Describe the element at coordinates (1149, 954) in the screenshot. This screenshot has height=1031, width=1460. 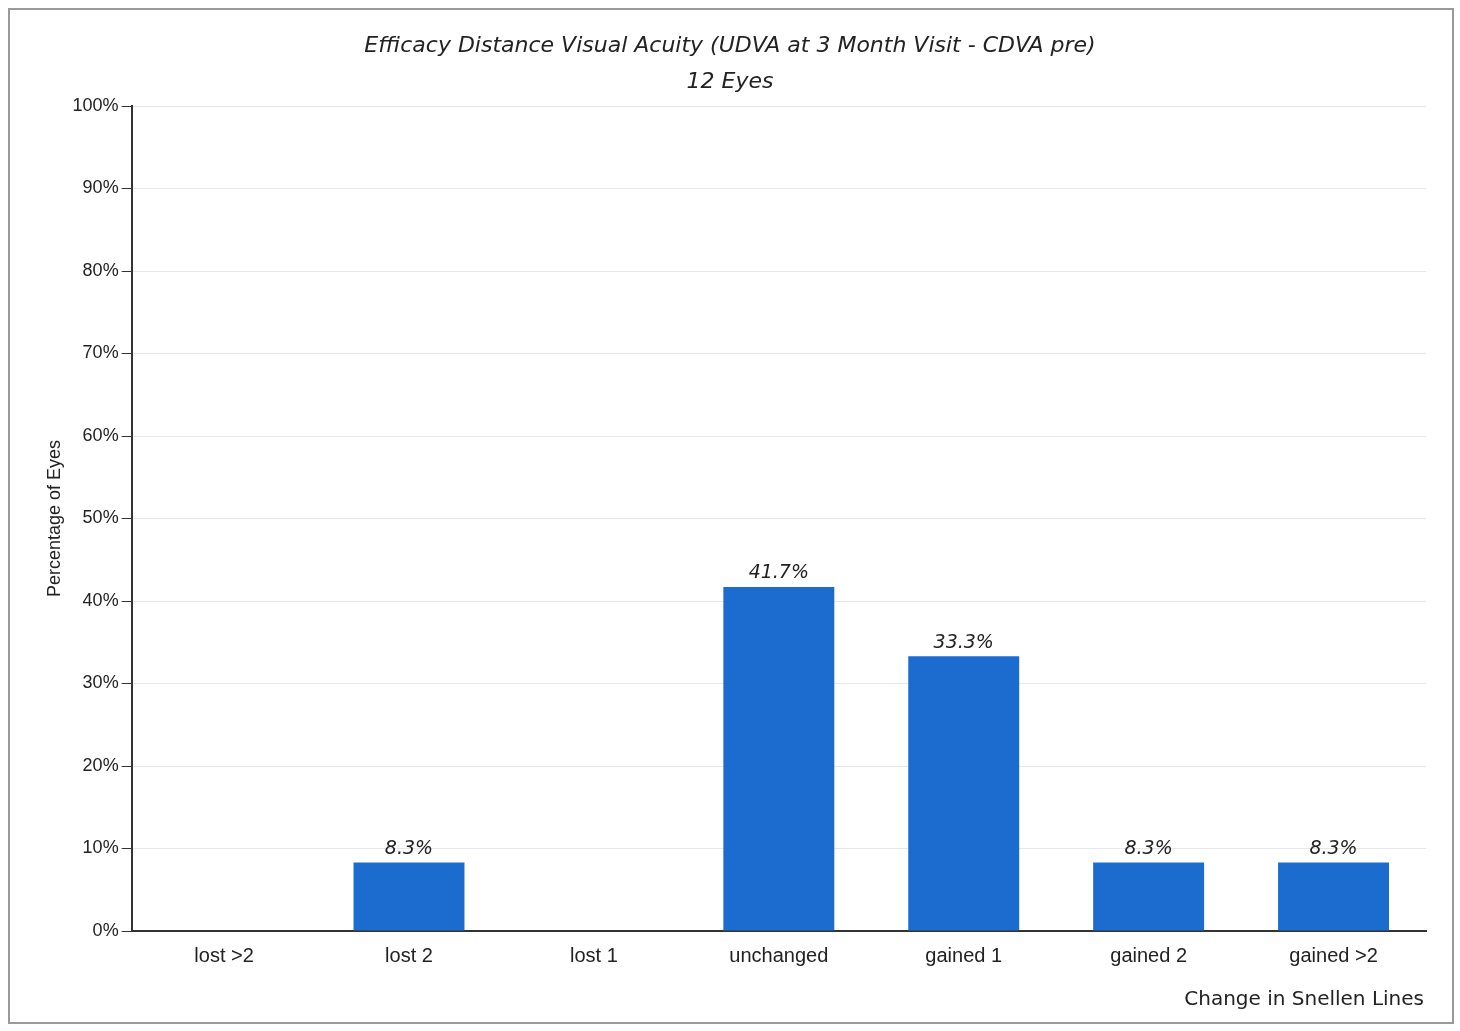
I see `x-tick-label: gained 2` at that location.